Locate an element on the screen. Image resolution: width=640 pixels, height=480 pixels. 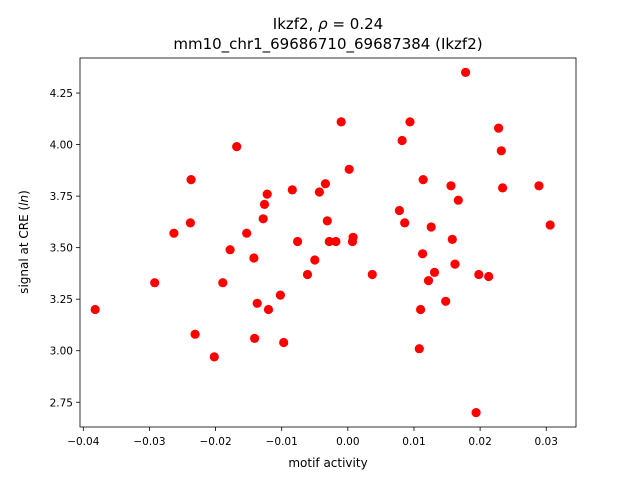
y-tick-label: 4.25 is located at coordinates (61, 94).